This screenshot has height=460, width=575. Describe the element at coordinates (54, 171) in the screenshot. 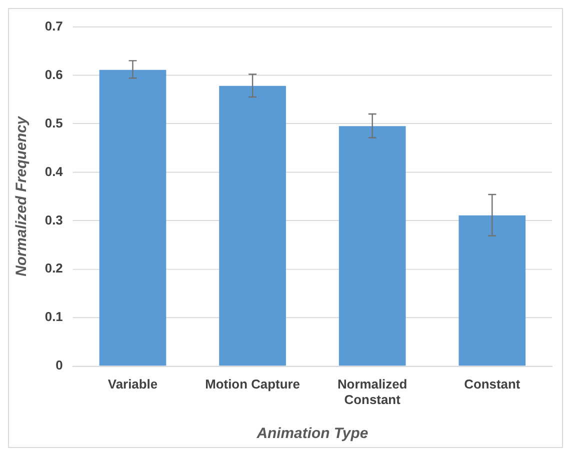

I see `y-tick-label: 0.4` at that location.